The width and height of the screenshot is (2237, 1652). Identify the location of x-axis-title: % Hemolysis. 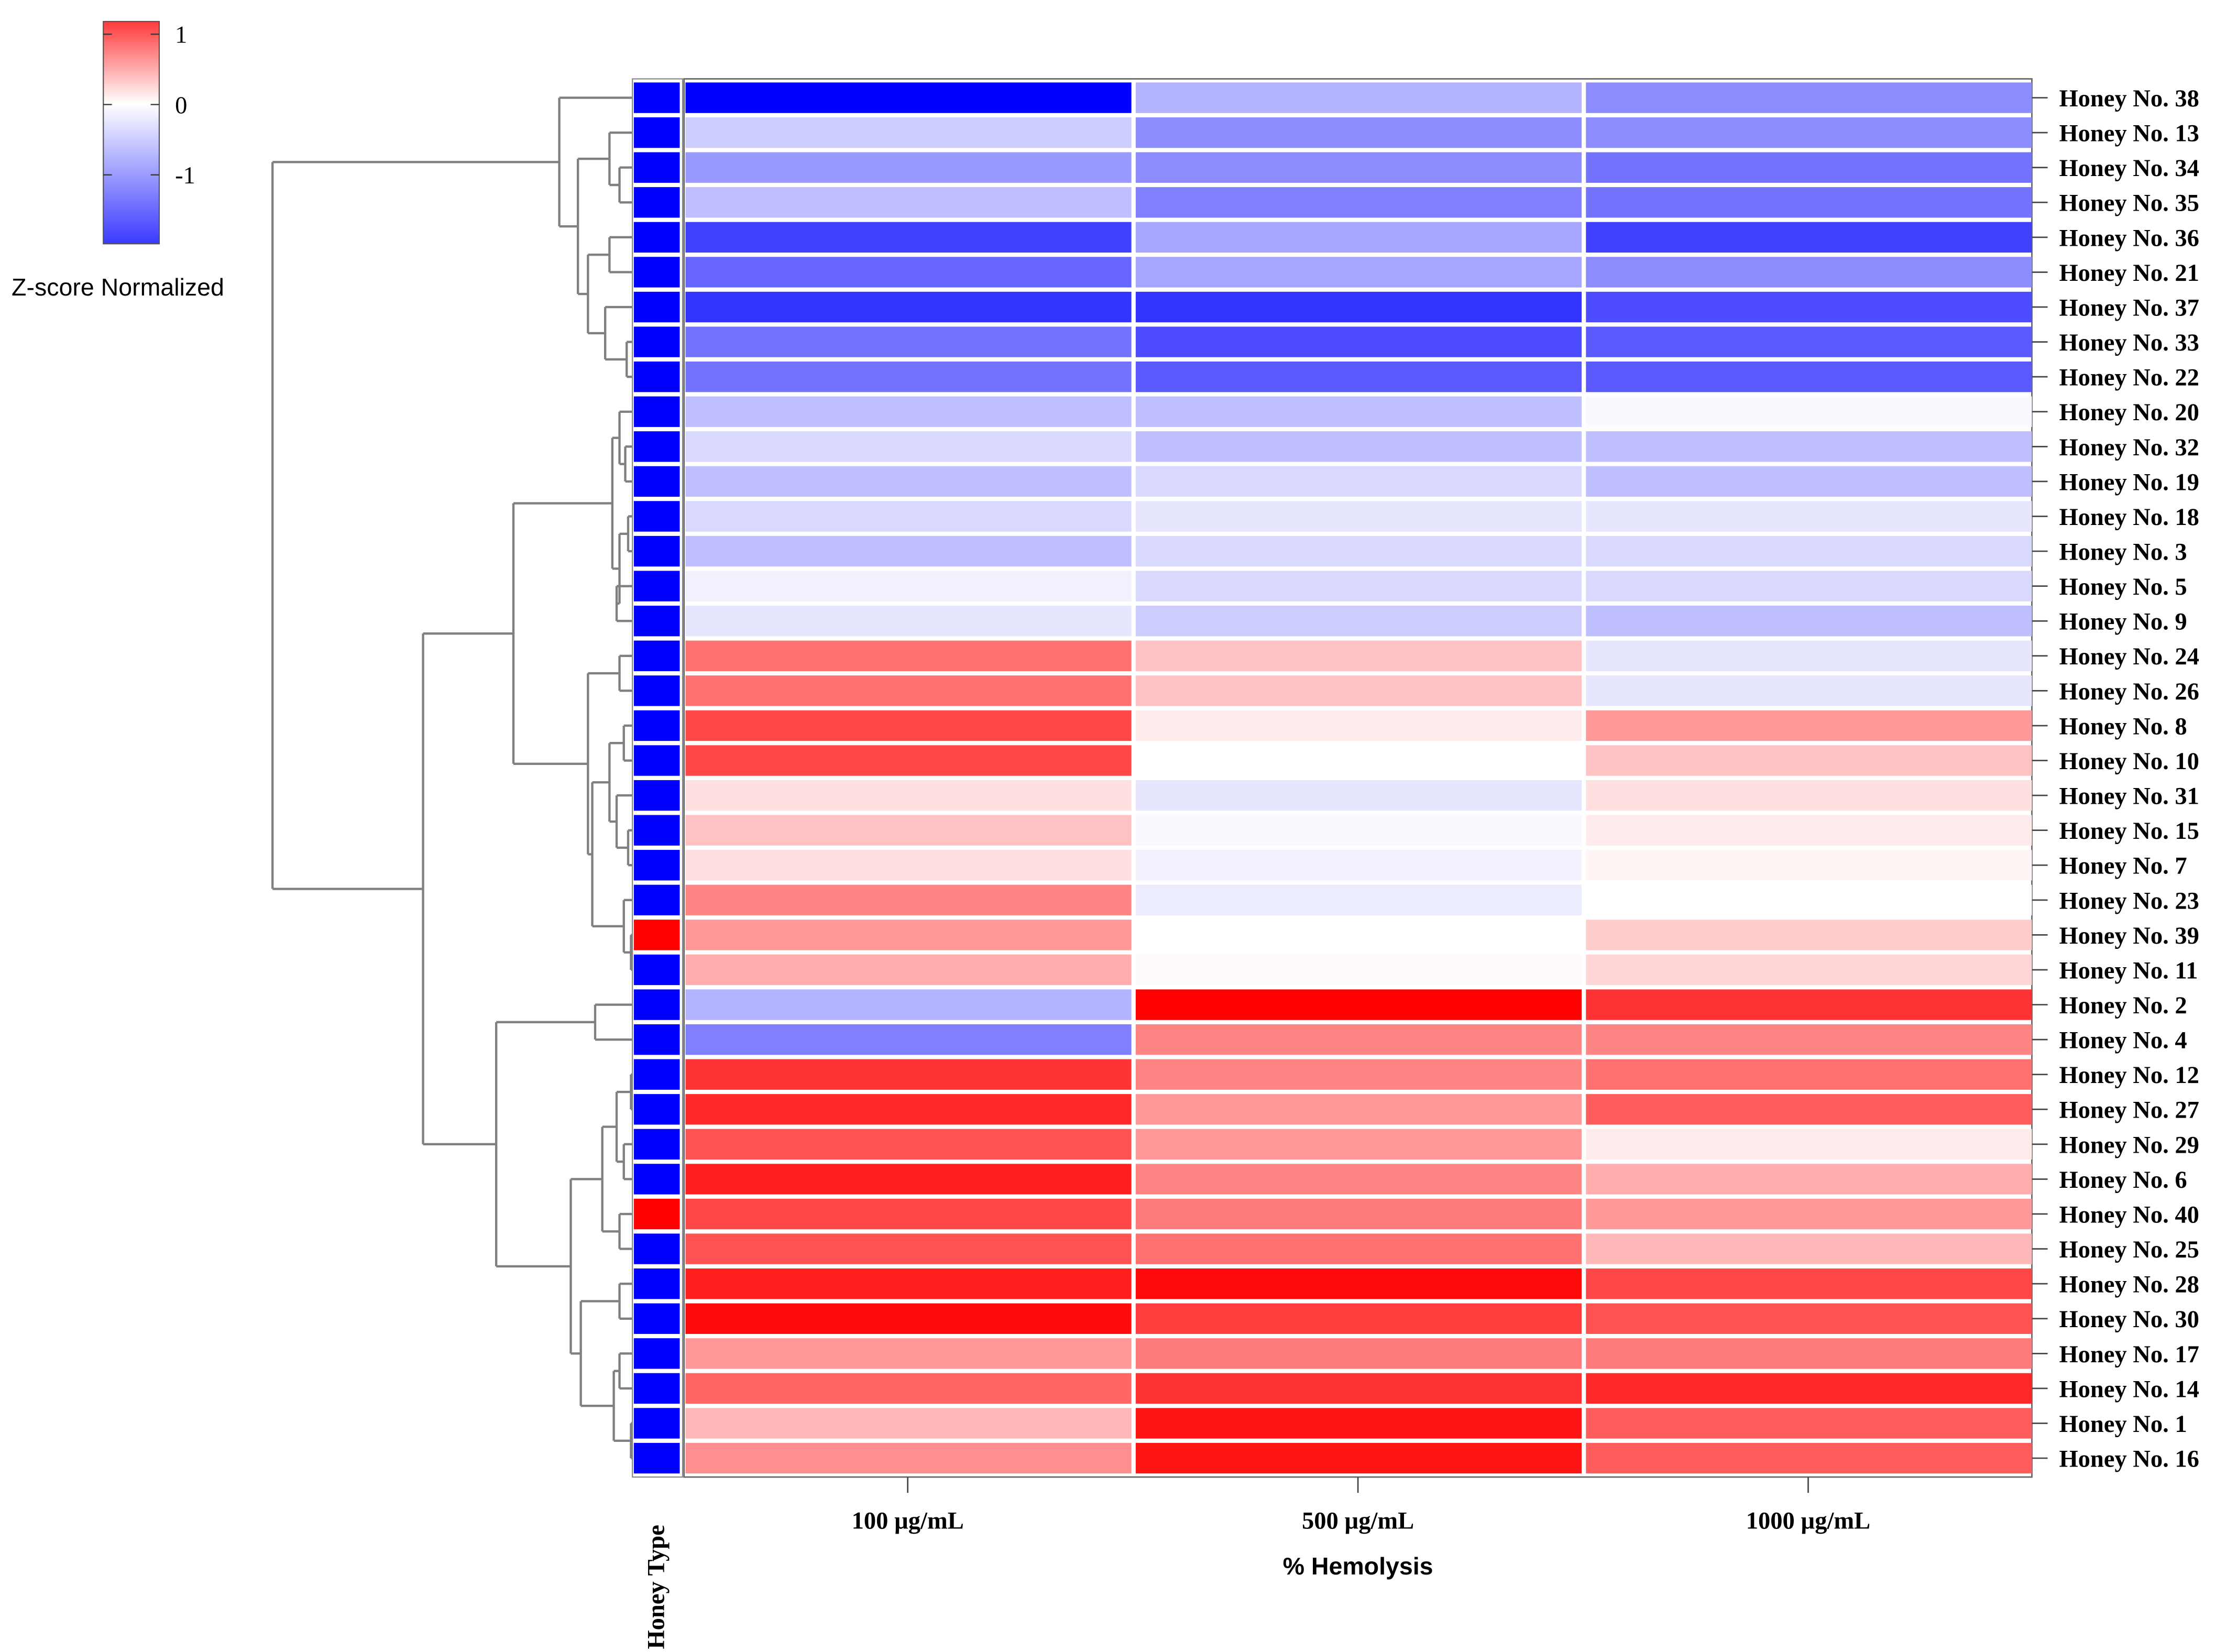
(1358, 1566).